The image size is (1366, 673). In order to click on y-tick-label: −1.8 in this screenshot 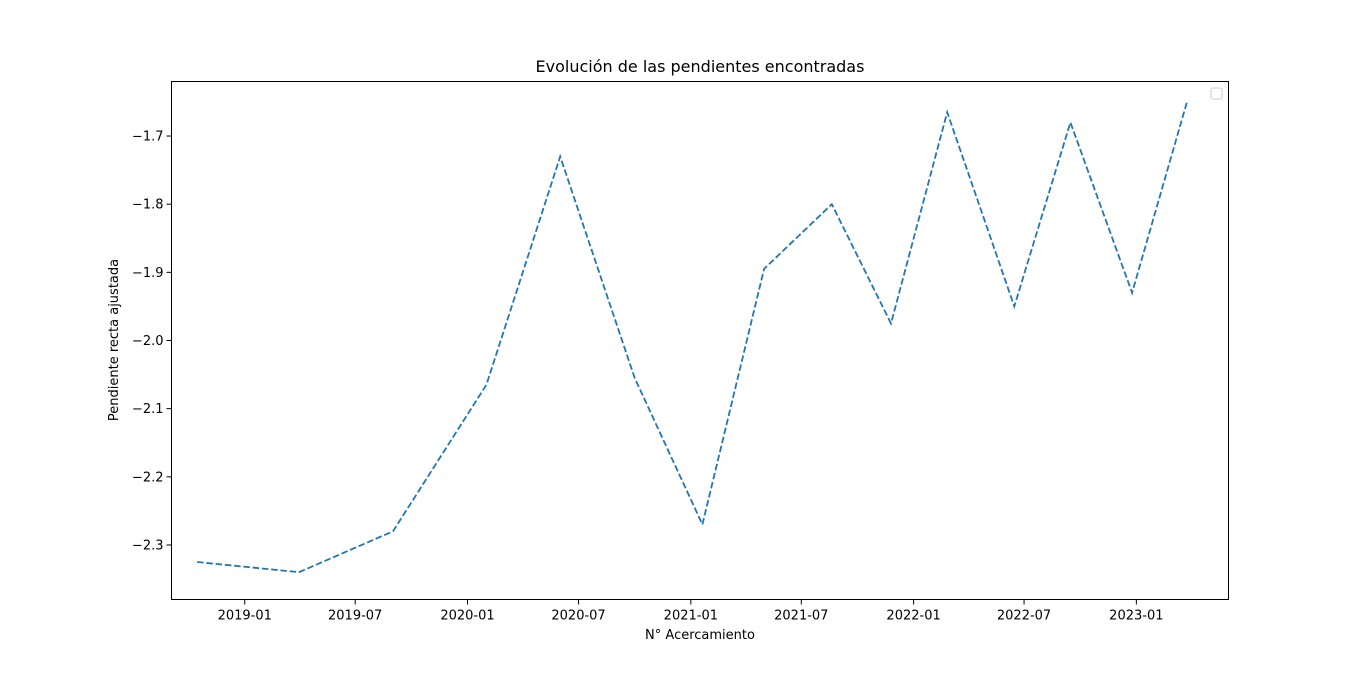, I will do `click(148, 205)`.